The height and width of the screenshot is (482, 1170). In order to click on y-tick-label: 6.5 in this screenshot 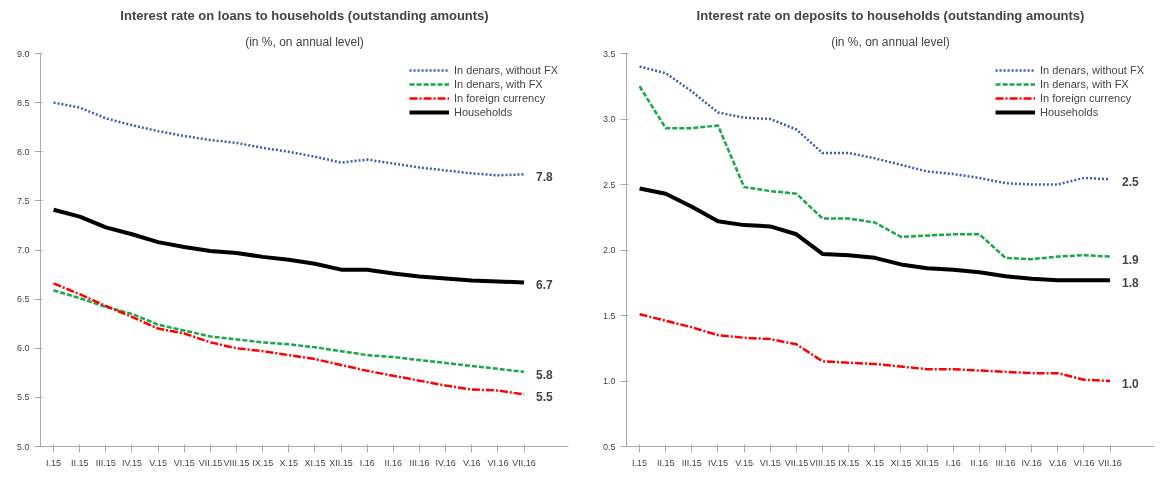, I will do `click(23, 299)`.